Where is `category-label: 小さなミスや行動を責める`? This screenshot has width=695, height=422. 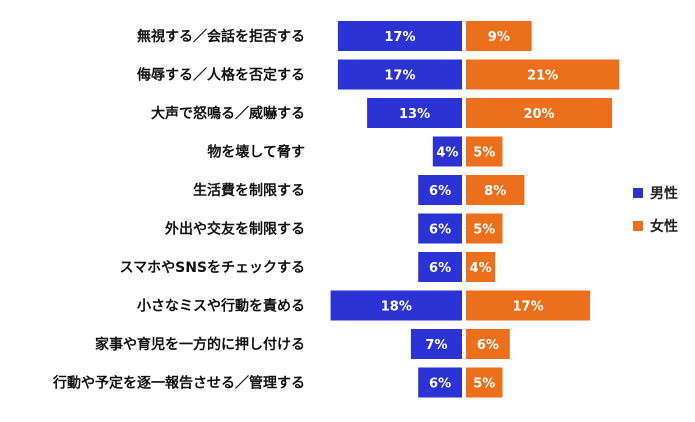 category-label: 小さなミスや行動を責める is located at coordinates (221, 306).